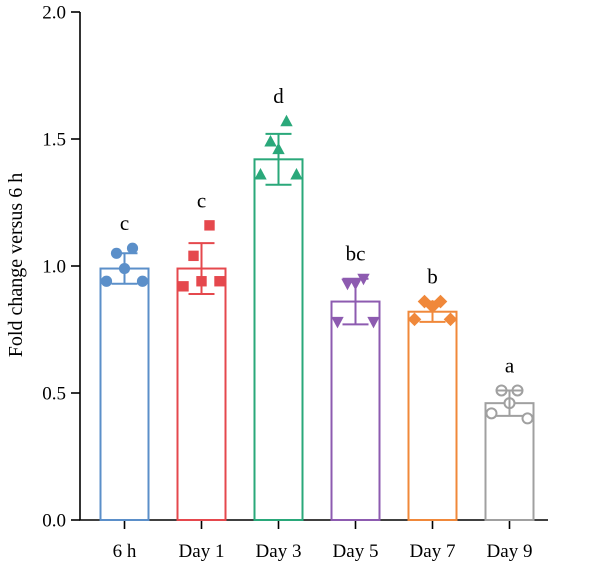  Describe the element at coordinates (202, 551) in the screenshot. I see `x-tick-label: Day 1` at that location.